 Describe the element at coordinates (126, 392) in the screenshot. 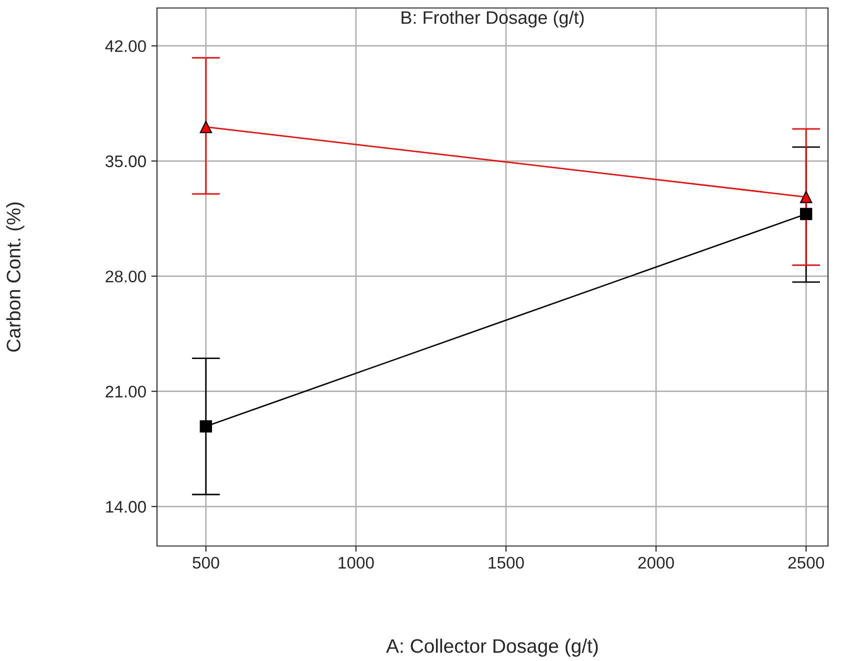

I see `y-tick-label: 21.00` at that location.